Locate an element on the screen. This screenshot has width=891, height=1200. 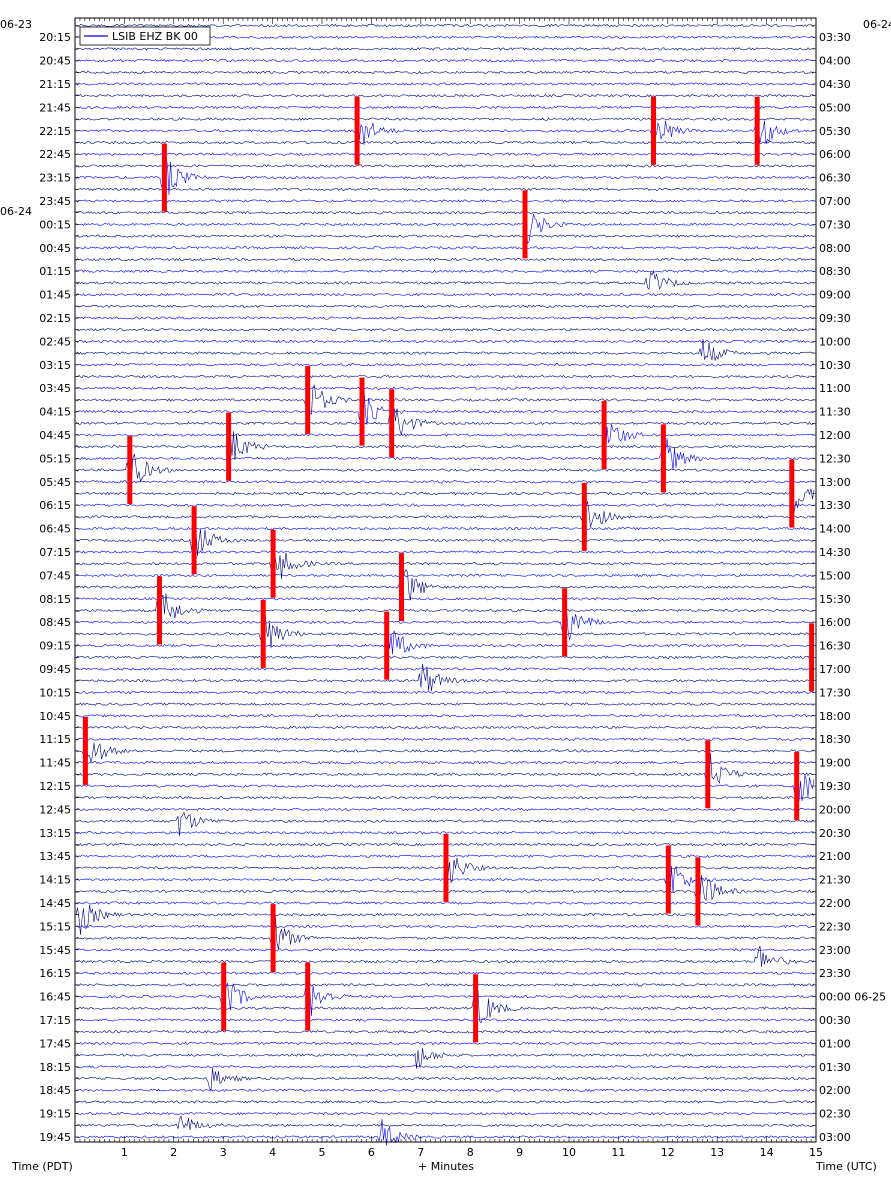
right-time-label: 04:00 is located at coordinates (835, 61).